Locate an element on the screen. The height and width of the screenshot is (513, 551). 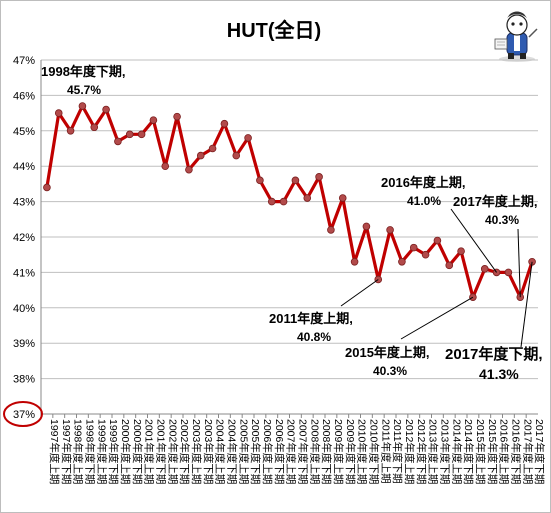
writer-mascot-icon is located at coordinates (516, 36).